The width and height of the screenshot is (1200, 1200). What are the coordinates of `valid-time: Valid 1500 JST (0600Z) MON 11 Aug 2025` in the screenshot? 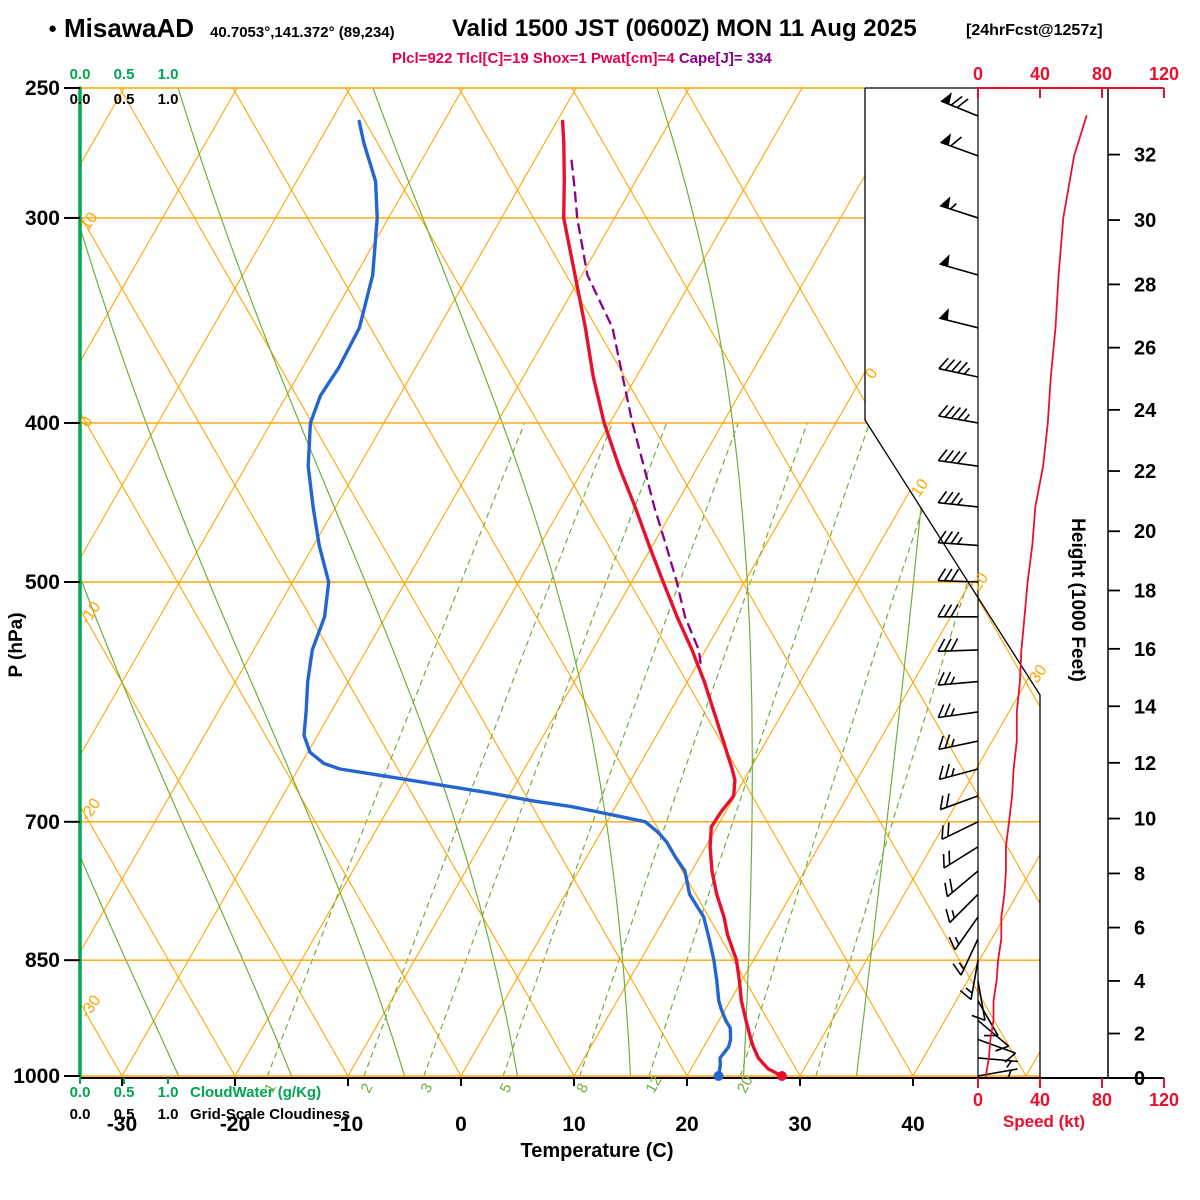 It's located at (684, 28).